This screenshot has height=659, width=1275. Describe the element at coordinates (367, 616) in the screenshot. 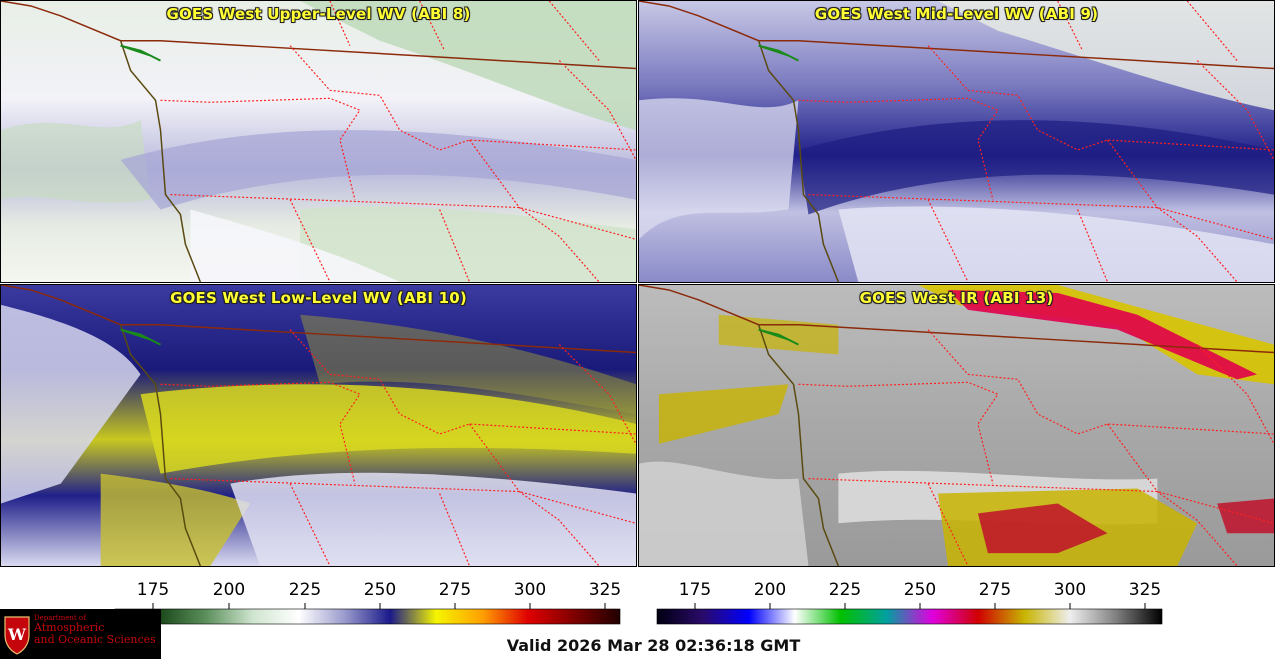

I see `wv-colorbar-ramp` at that location.